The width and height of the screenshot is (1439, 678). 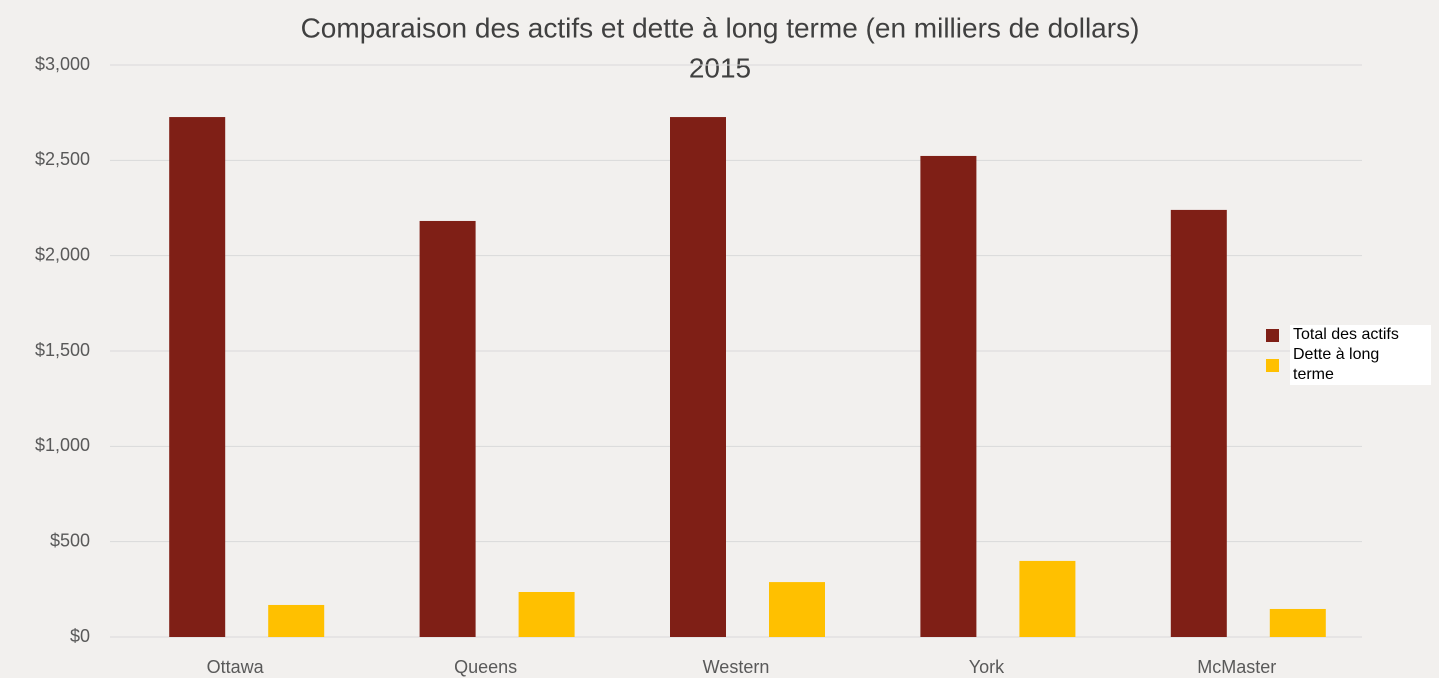 I want to click on x-tick-label: Queens, so click(x=485, y=667).